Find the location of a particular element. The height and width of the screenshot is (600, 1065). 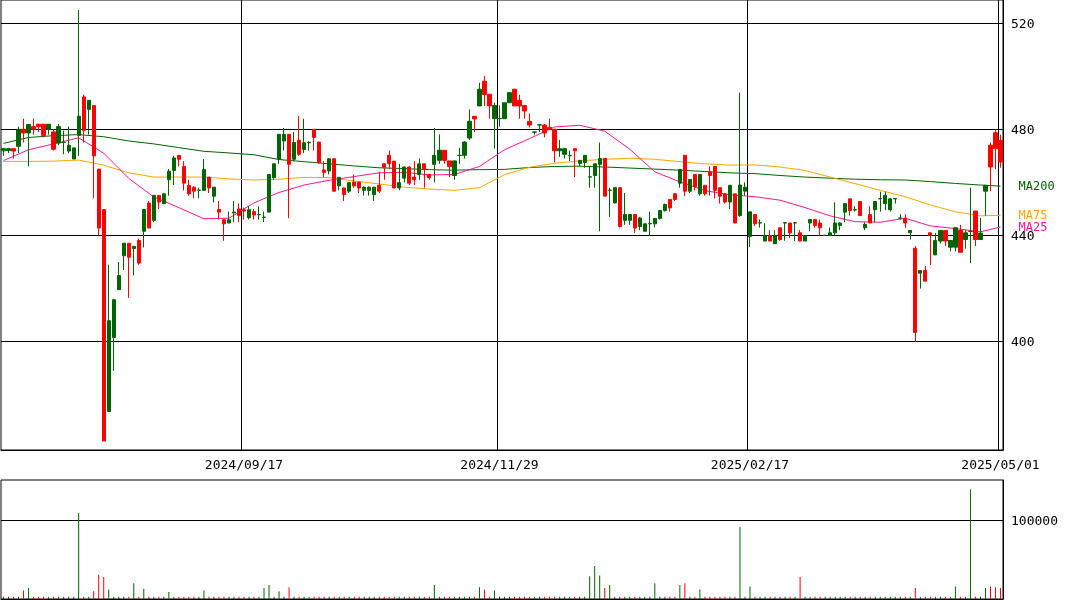

y-tick-label: 400 is located at coordinates (1023, 342).